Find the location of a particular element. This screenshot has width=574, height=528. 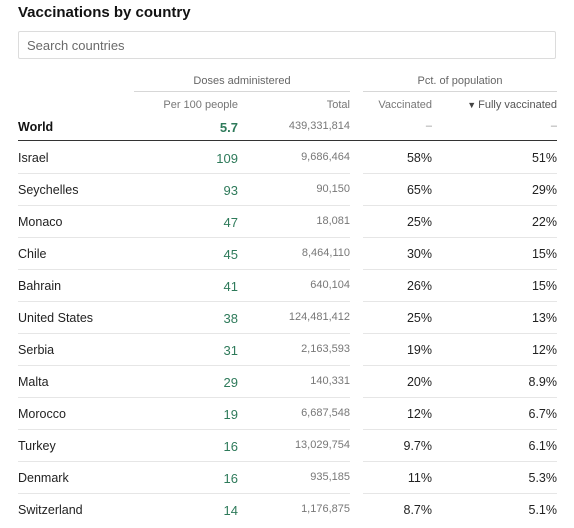

country-name: Seychelles is located at coordinates (48, 190).